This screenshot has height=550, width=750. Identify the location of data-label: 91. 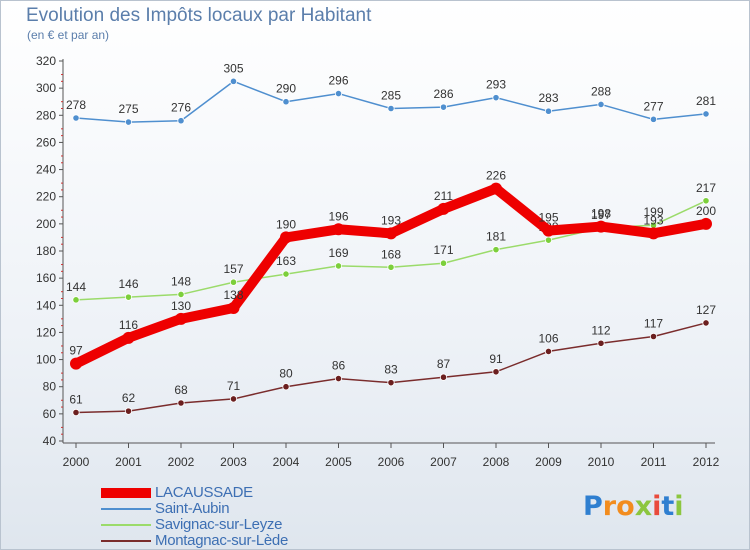
(496, 359).